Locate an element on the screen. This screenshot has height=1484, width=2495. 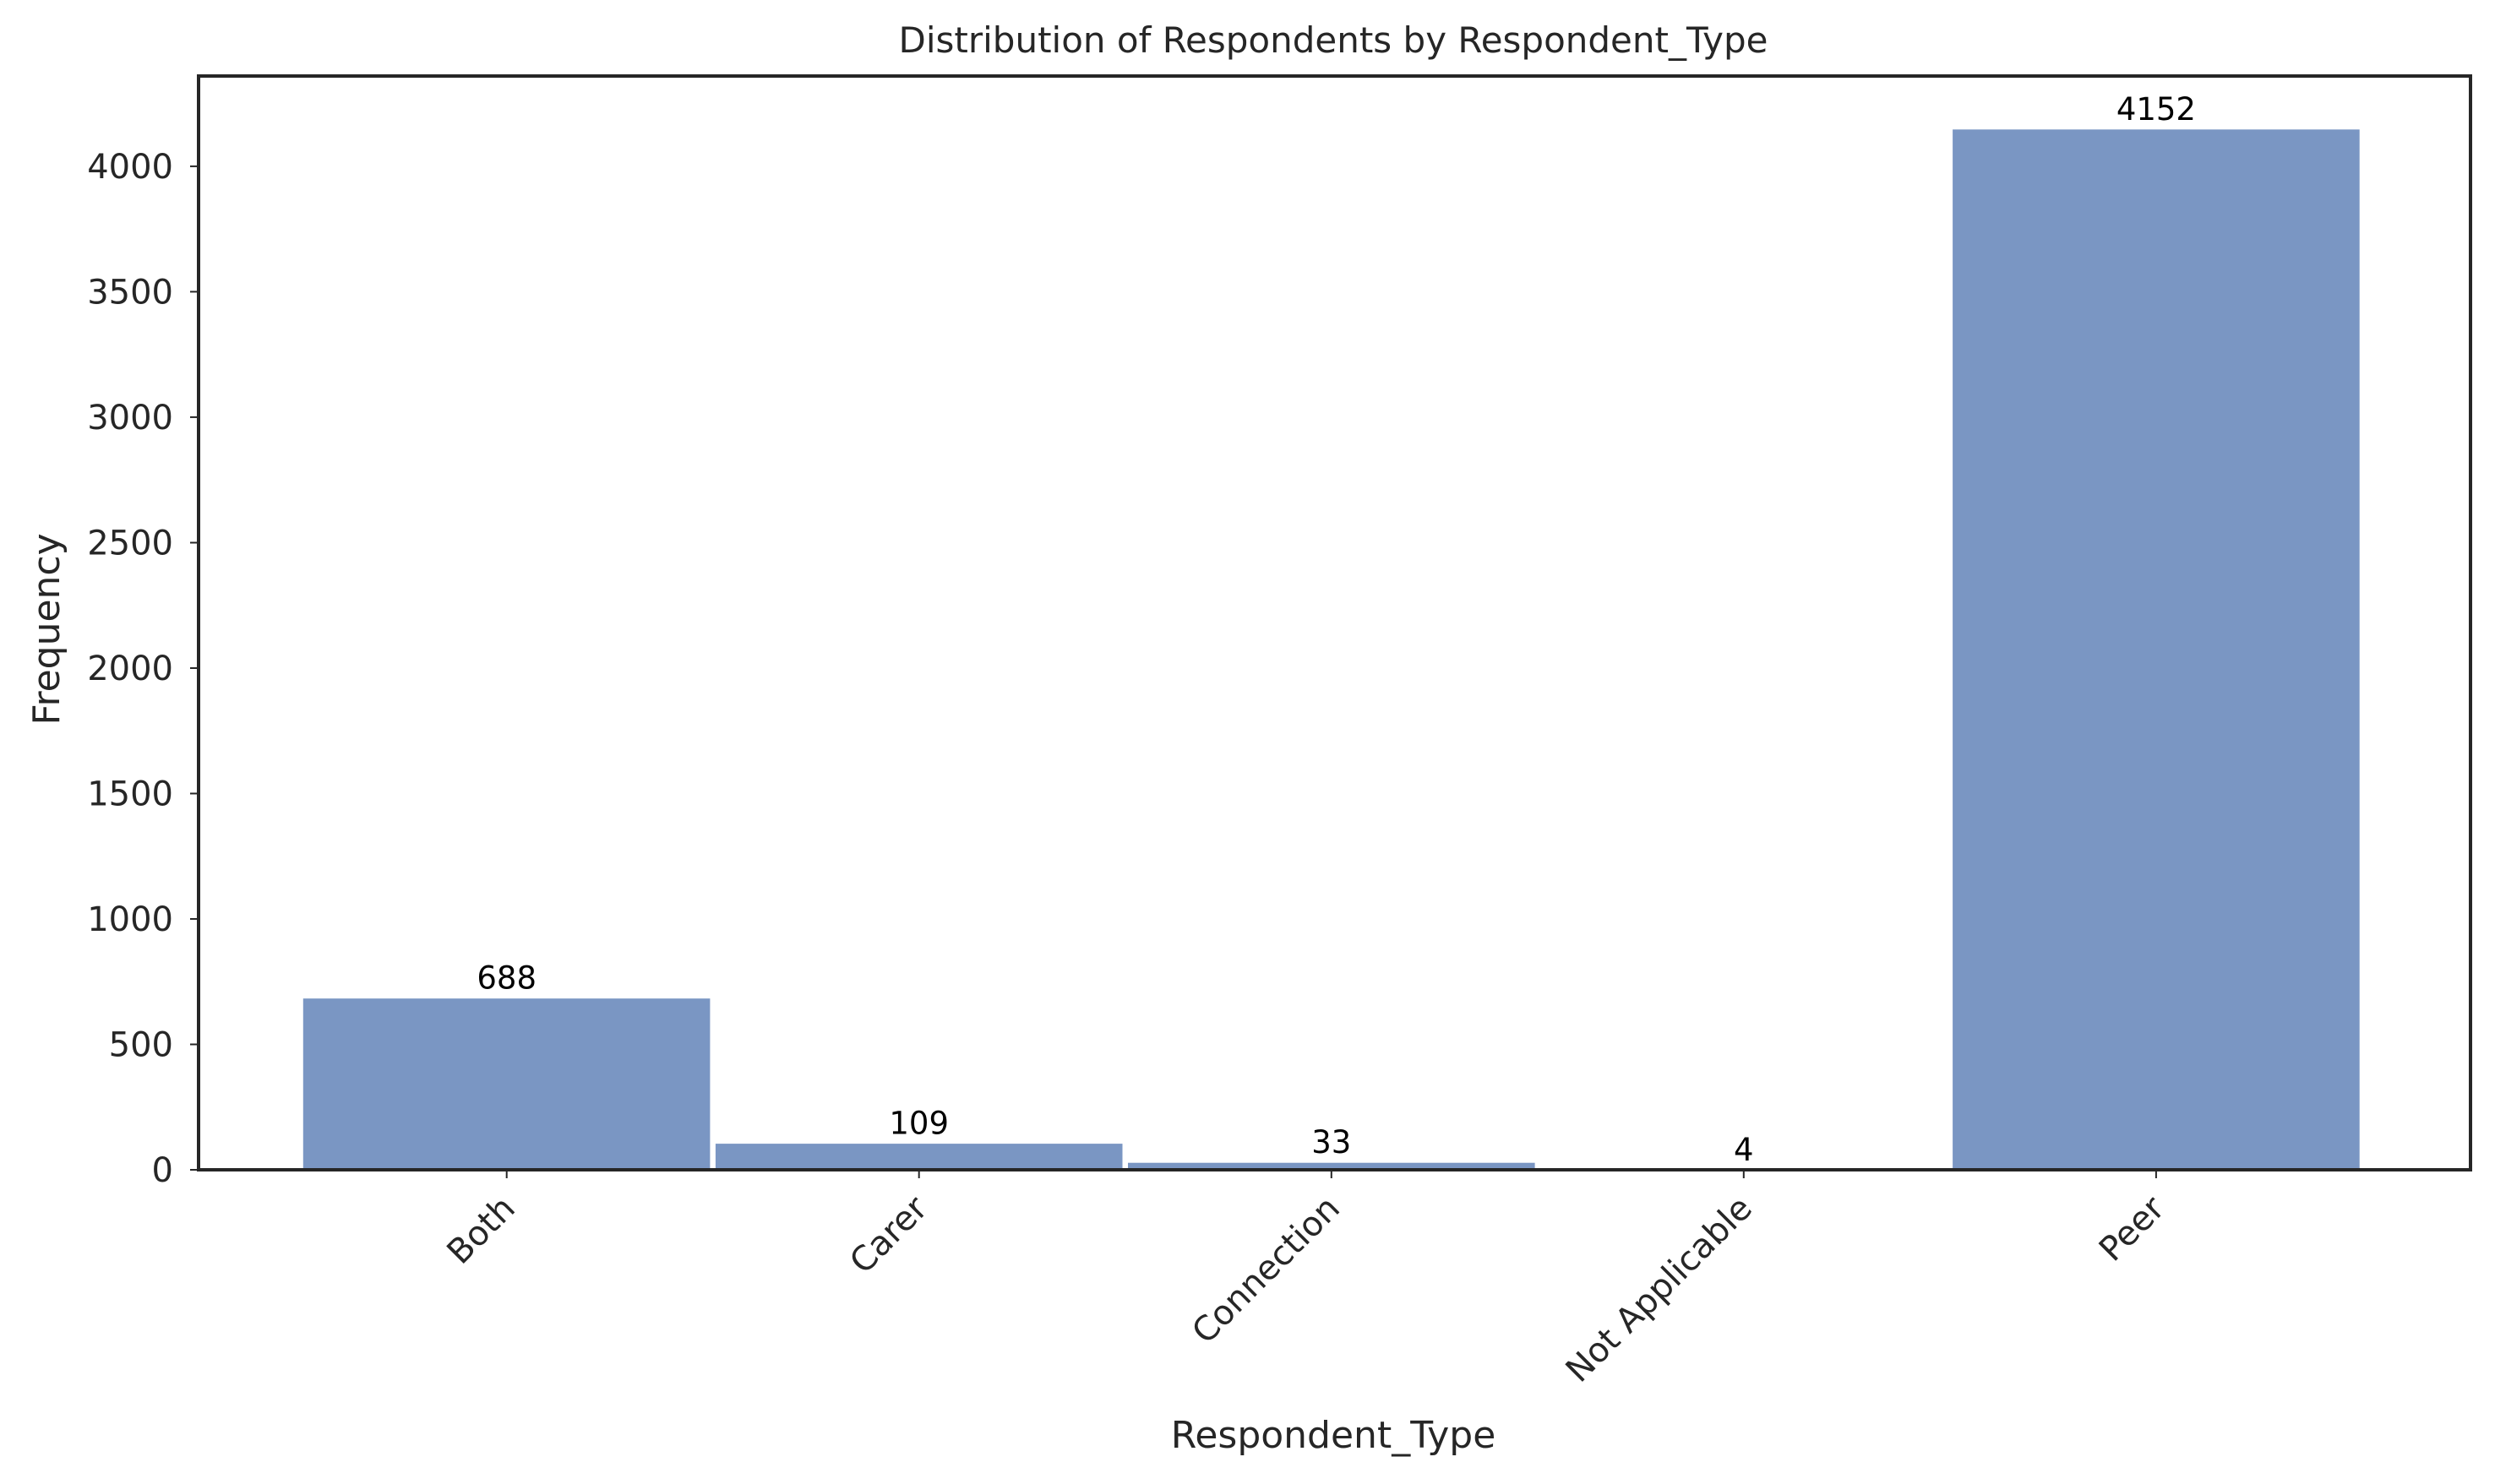
bar-peer is located at coordinates (2156, 649).